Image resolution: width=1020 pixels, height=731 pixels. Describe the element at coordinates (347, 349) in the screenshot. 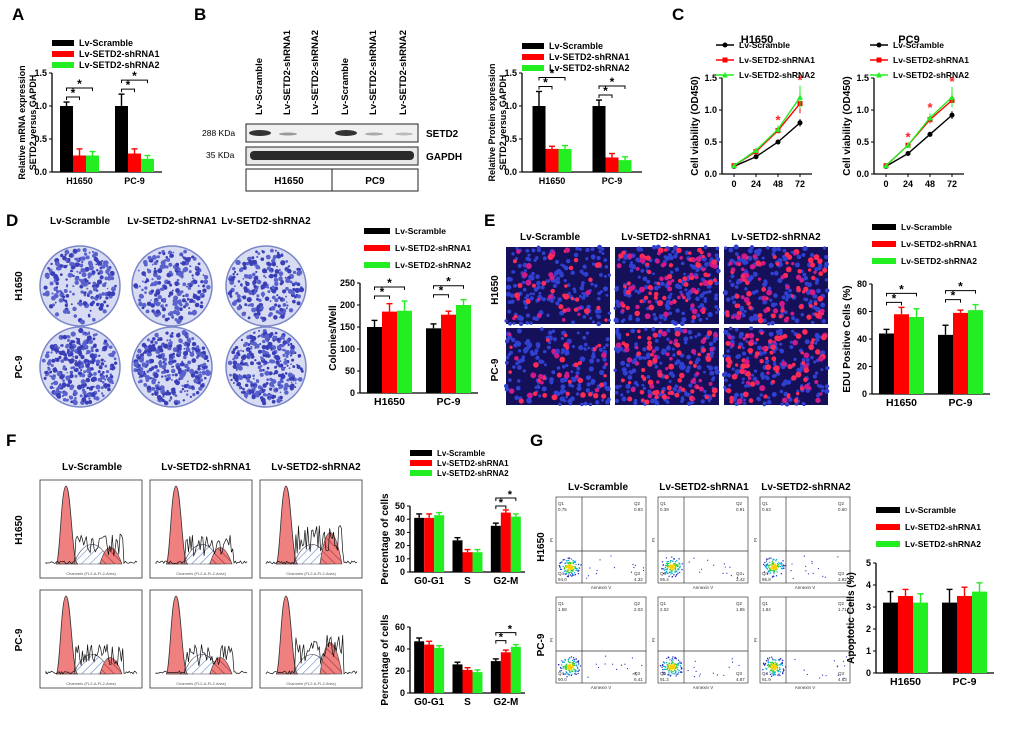

I see `chart-D-ytick-label: 100` at that location.